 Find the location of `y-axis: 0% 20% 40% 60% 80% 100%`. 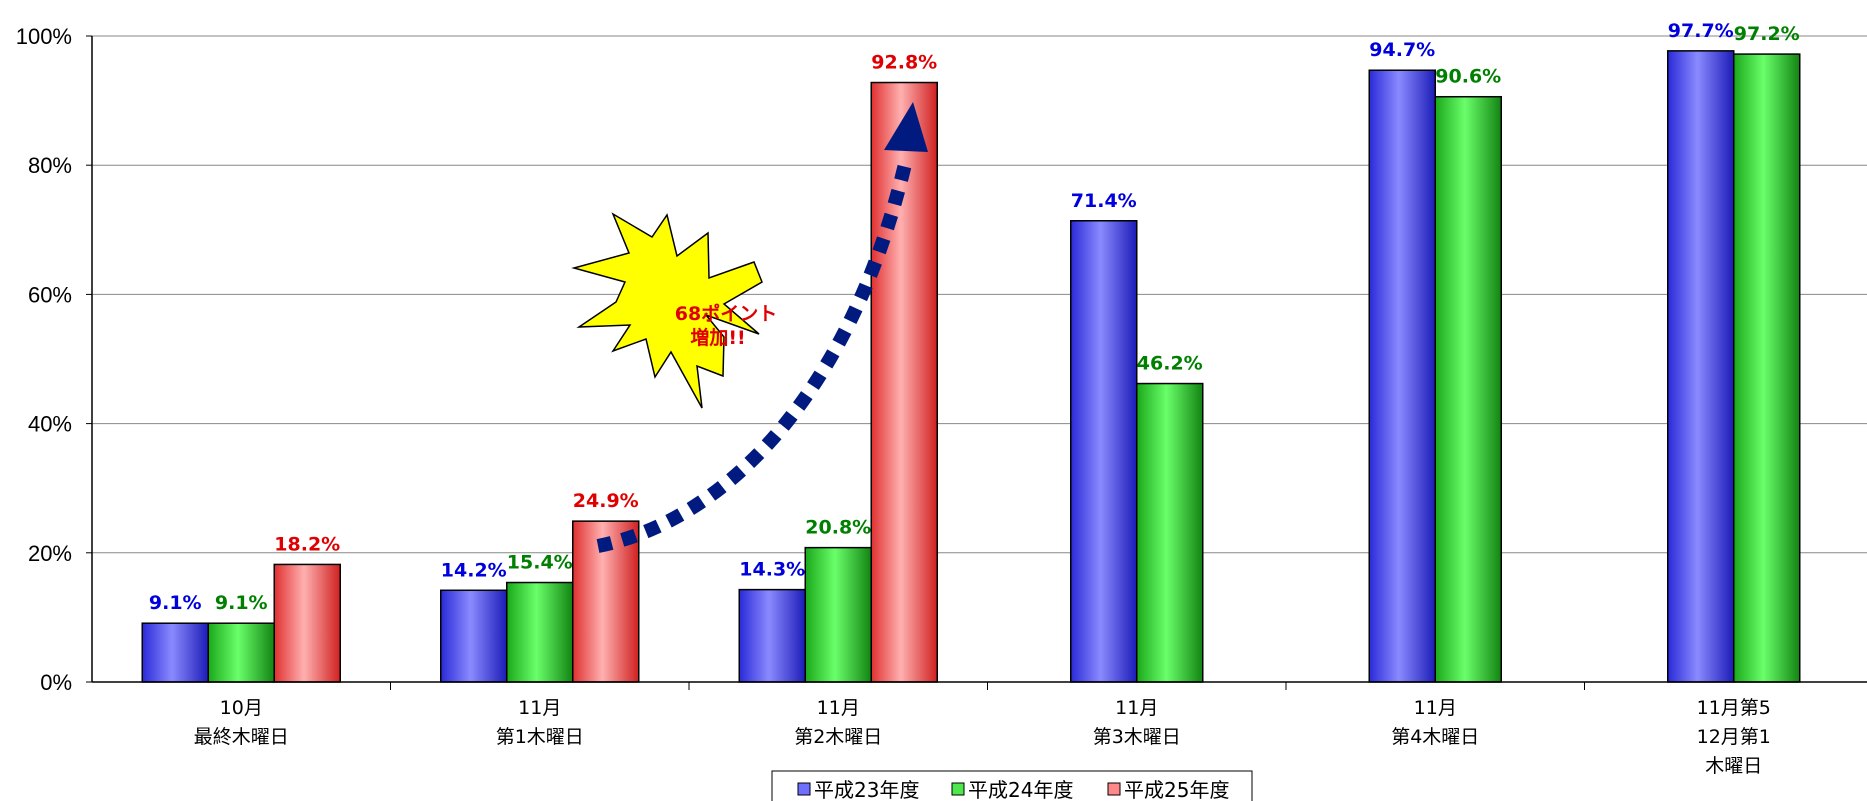

y-axis: 0% 20% 40% 60% 80% 100% is located at coordinates (54, 359).